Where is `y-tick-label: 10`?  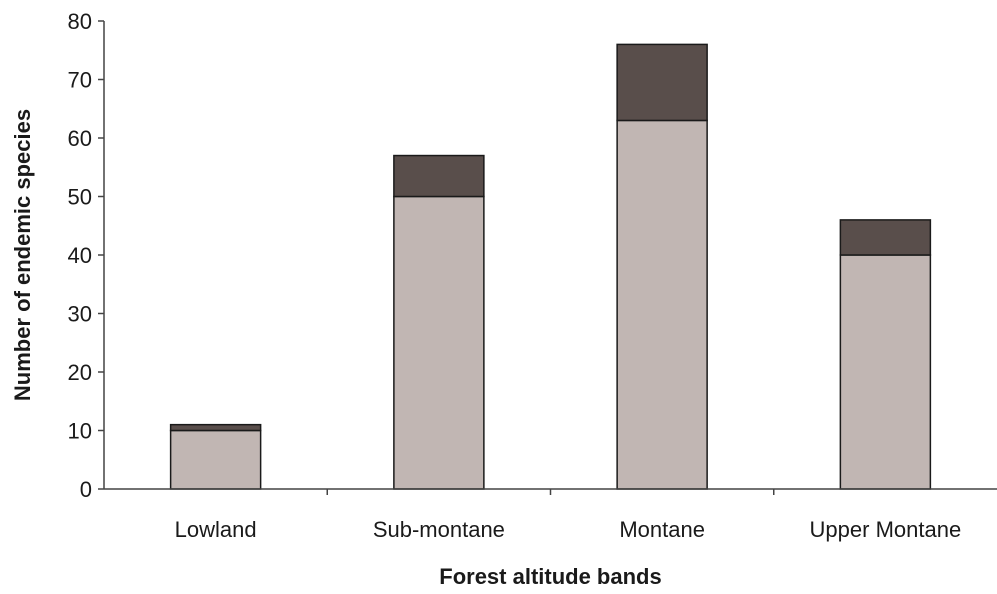
y-tick-label: 10 is located at coordinates (80, 431).